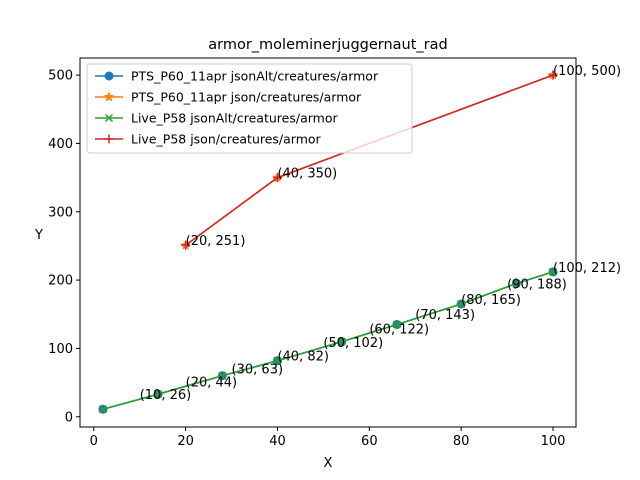 This screenshot has width=640, height=480. I want to click on chart-title: armor_moleminerjuggernaut_rad, so click(327, 45).